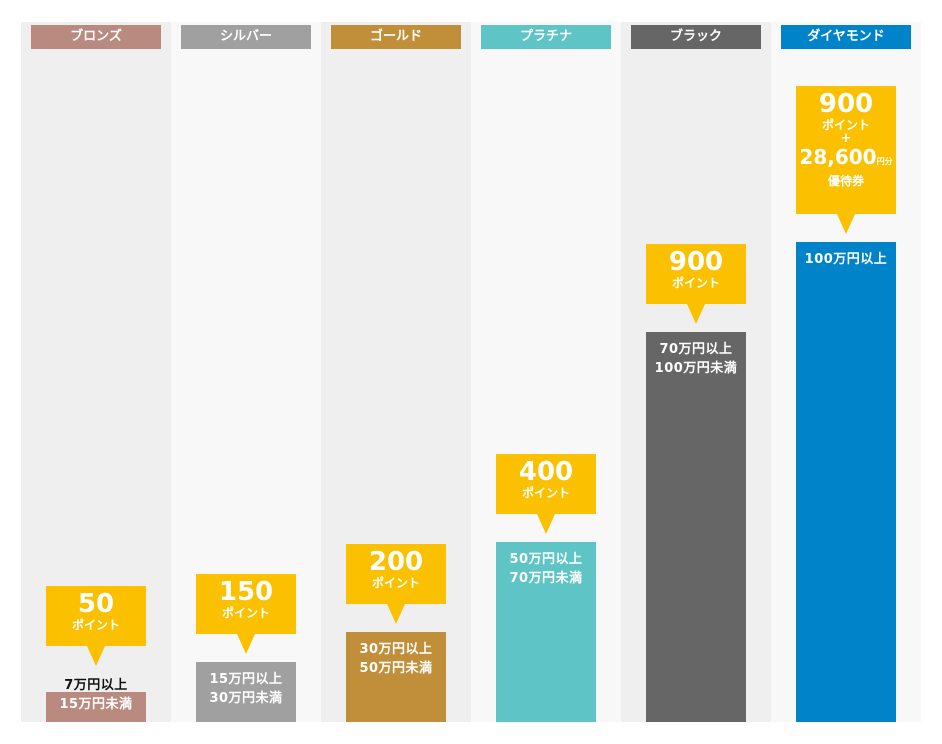  I want to click on reward-points: 50, so click(96, 604).